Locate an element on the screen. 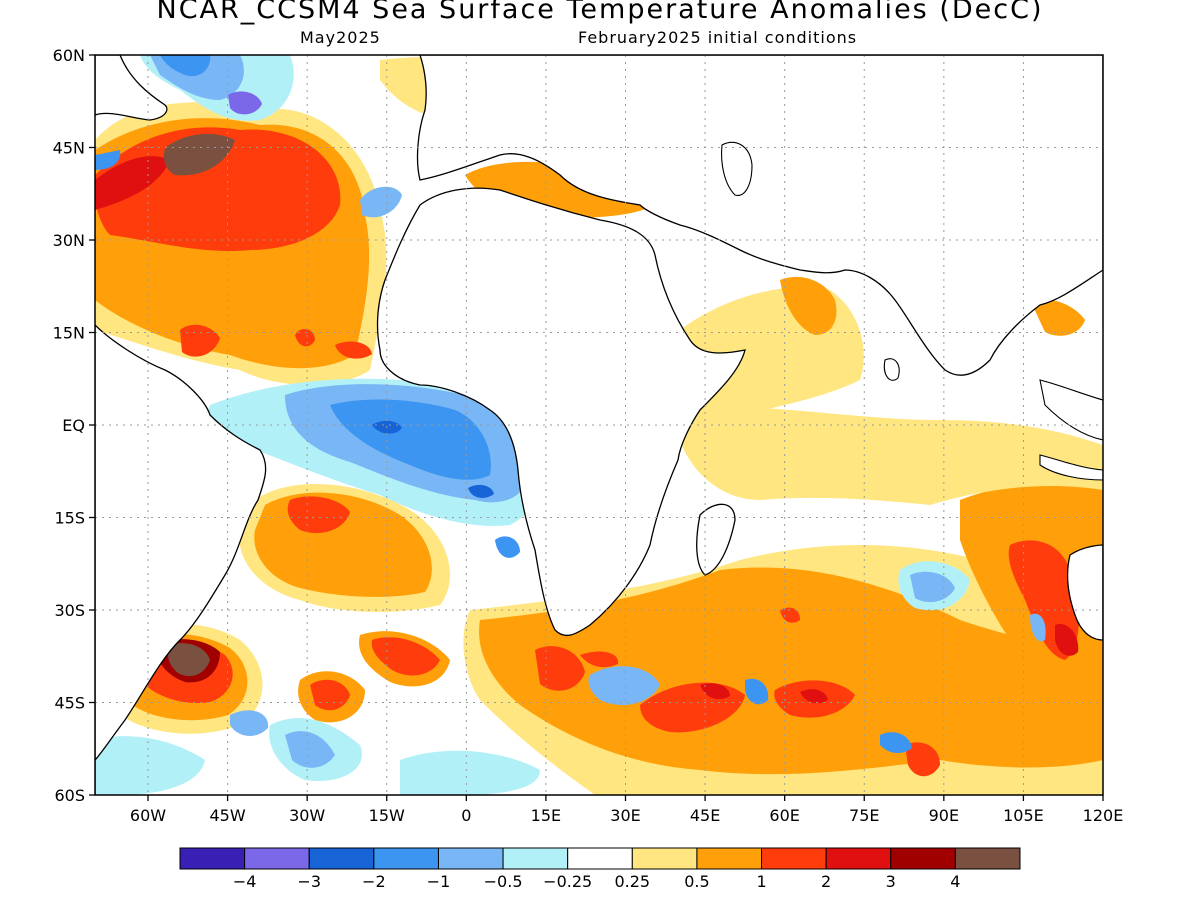 The image size is (1200, 900). lat-tick-label: 45N is located at coordinates (69, 148).